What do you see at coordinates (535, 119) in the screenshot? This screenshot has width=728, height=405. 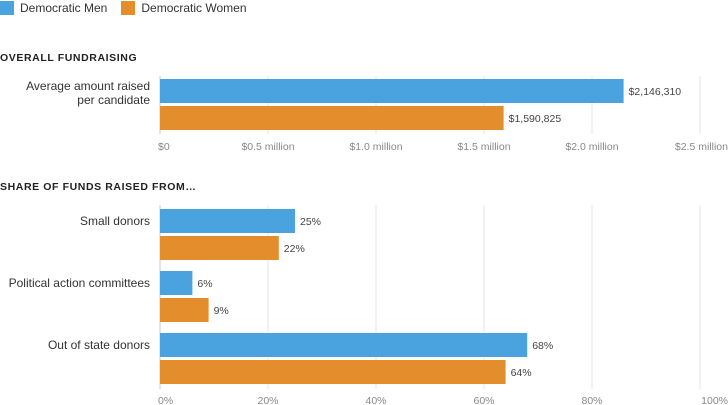 I see `data-label: $1,590,825` at bounding box center [535, 119].